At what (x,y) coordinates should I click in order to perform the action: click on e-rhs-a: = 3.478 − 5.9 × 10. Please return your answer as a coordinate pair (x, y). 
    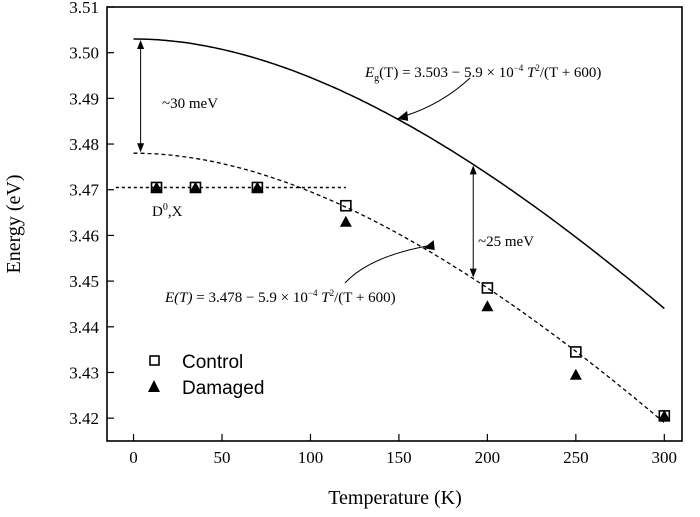
    Looking at the image, I should click on (250, 298).